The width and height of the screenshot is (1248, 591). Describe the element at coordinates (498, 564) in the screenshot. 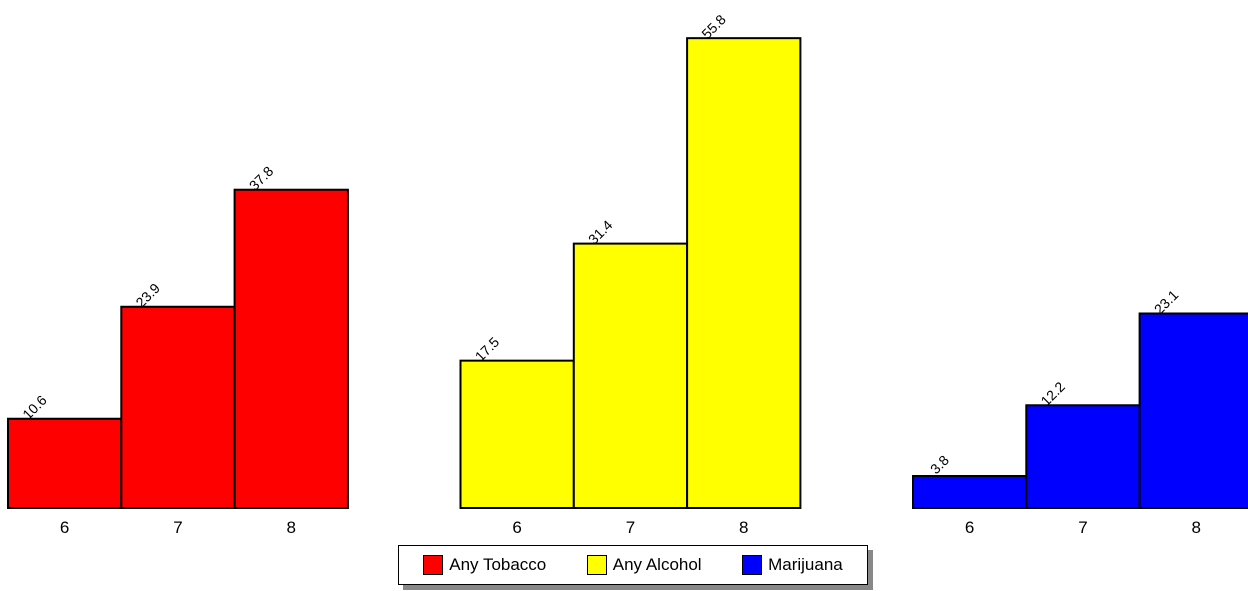

I see `legend-label-tobacco: Any Tobacco` at that location.